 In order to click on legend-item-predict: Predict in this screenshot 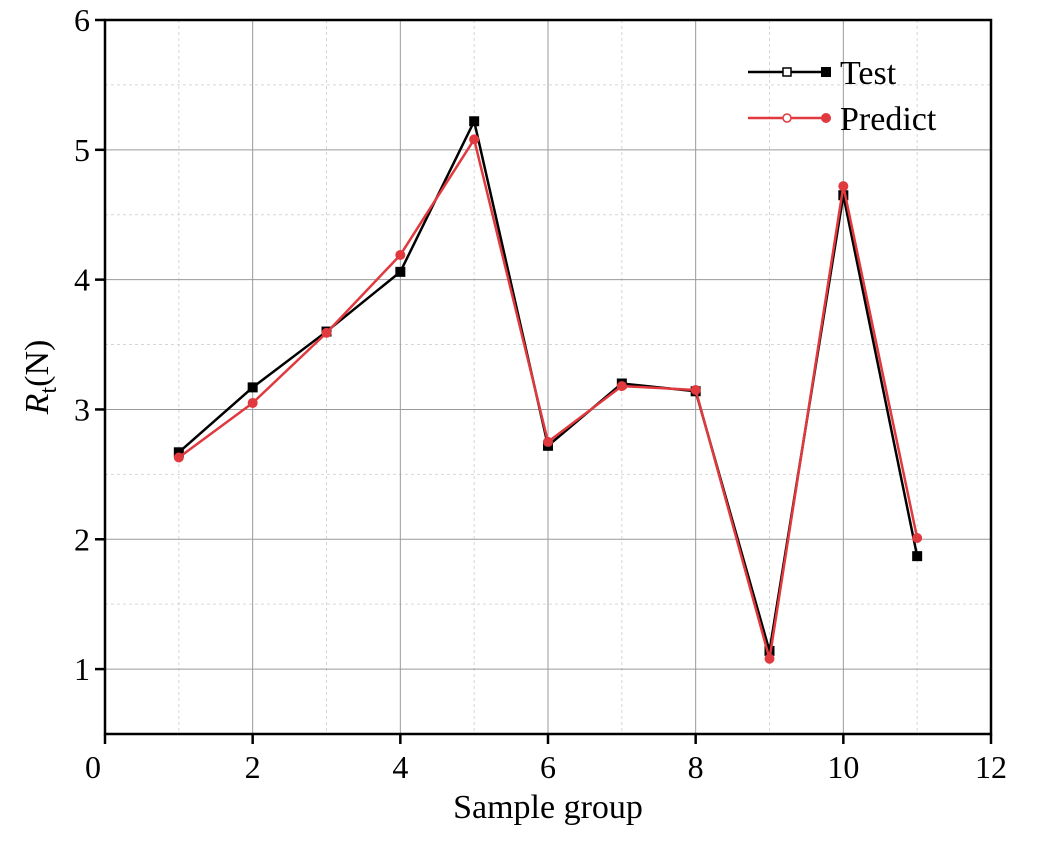, I will do `click(842, 119)`.